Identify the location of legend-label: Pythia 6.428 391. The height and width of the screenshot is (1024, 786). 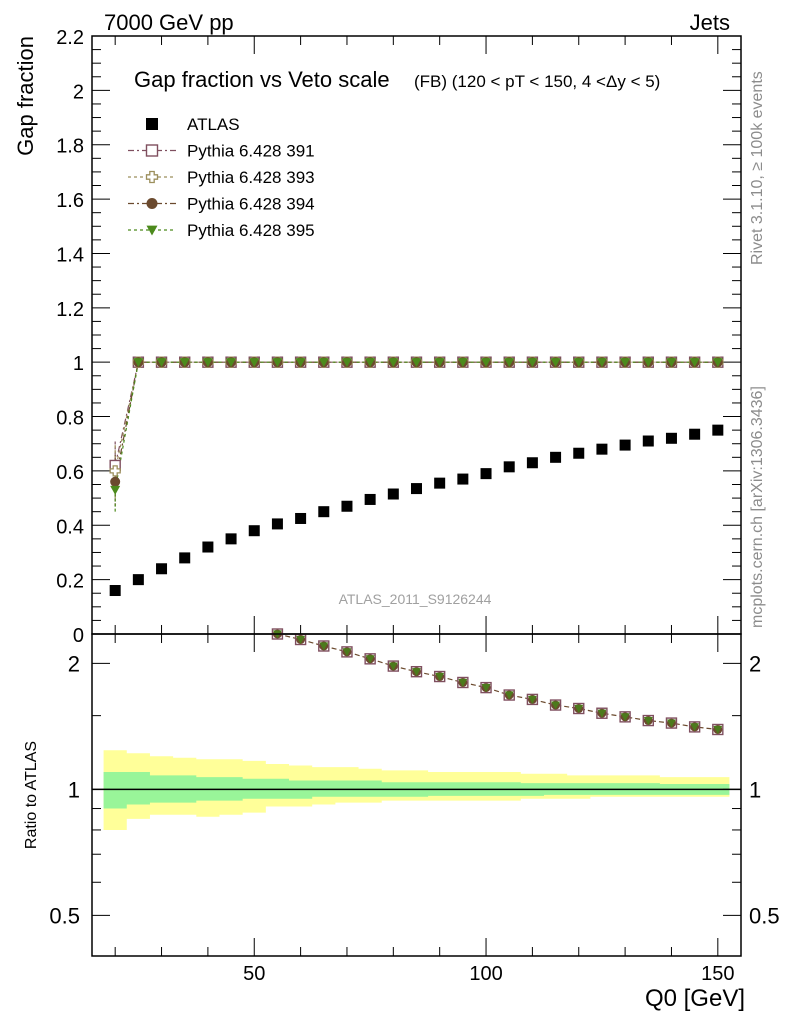
(251, 151).